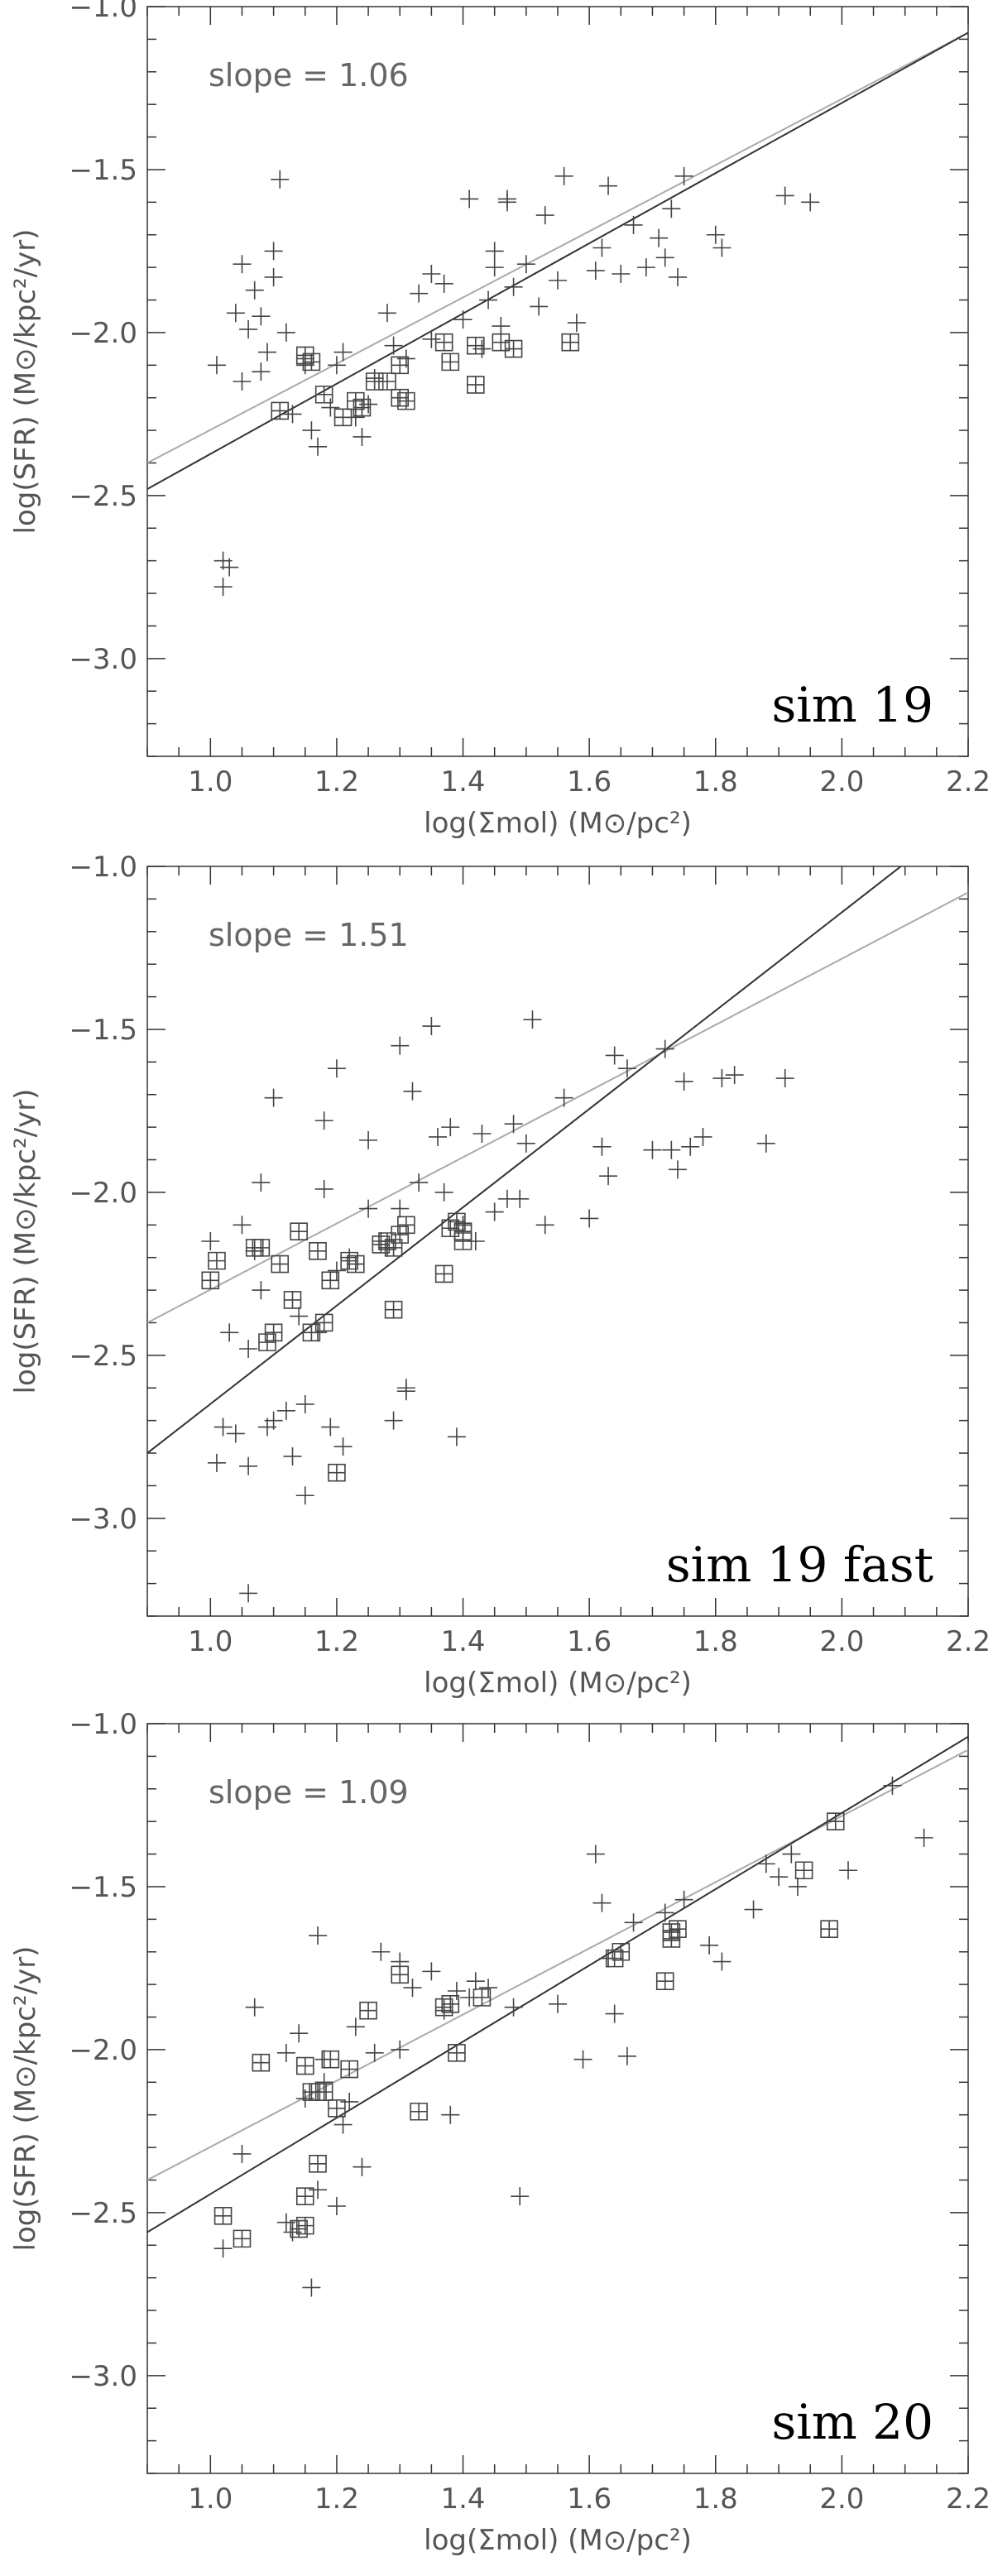 This screenshot has width=993, height=2576. What do you see at coordinates (336, 782) in the screenshot?
I see `x-tick-label: 1.2` at bounding box center [336, 782].